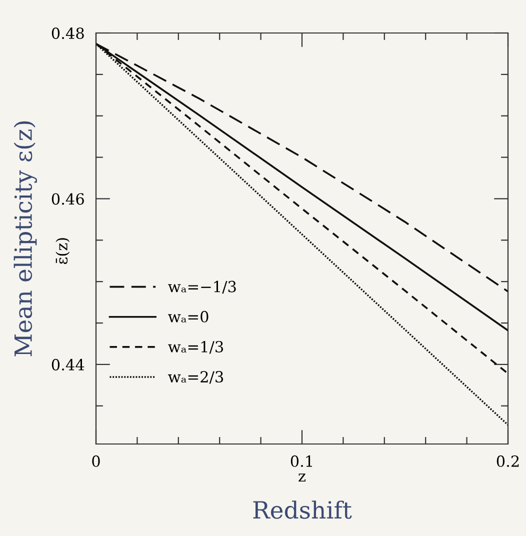  What do you see at coordinates (188, 316) in the screenshot?
I see `legend-label: wₐ=0` at bounding box center [188, 316].